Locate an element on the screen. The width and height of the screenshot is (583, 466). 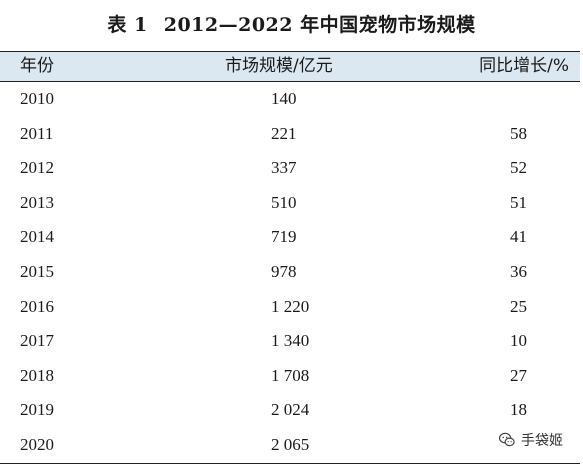
wechat-icon is located at coordinates (506, 439).